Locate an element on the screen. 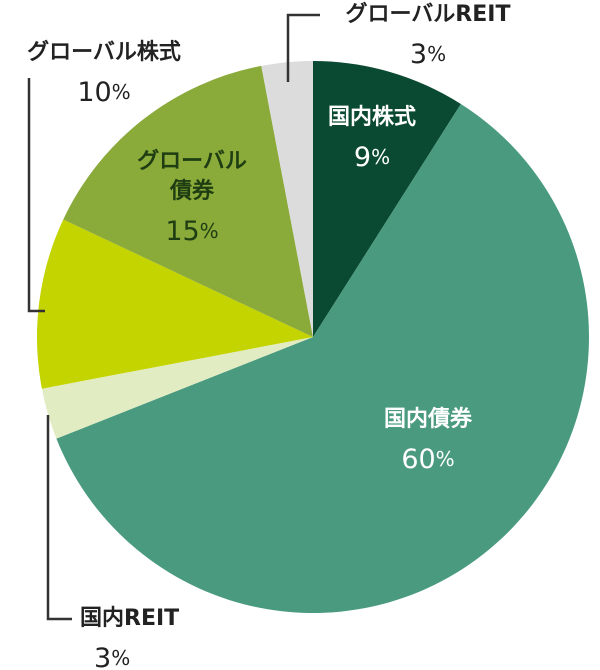  slice-label-domestic-reit: 国内REIT 3% is located at coordinates (129, 638).